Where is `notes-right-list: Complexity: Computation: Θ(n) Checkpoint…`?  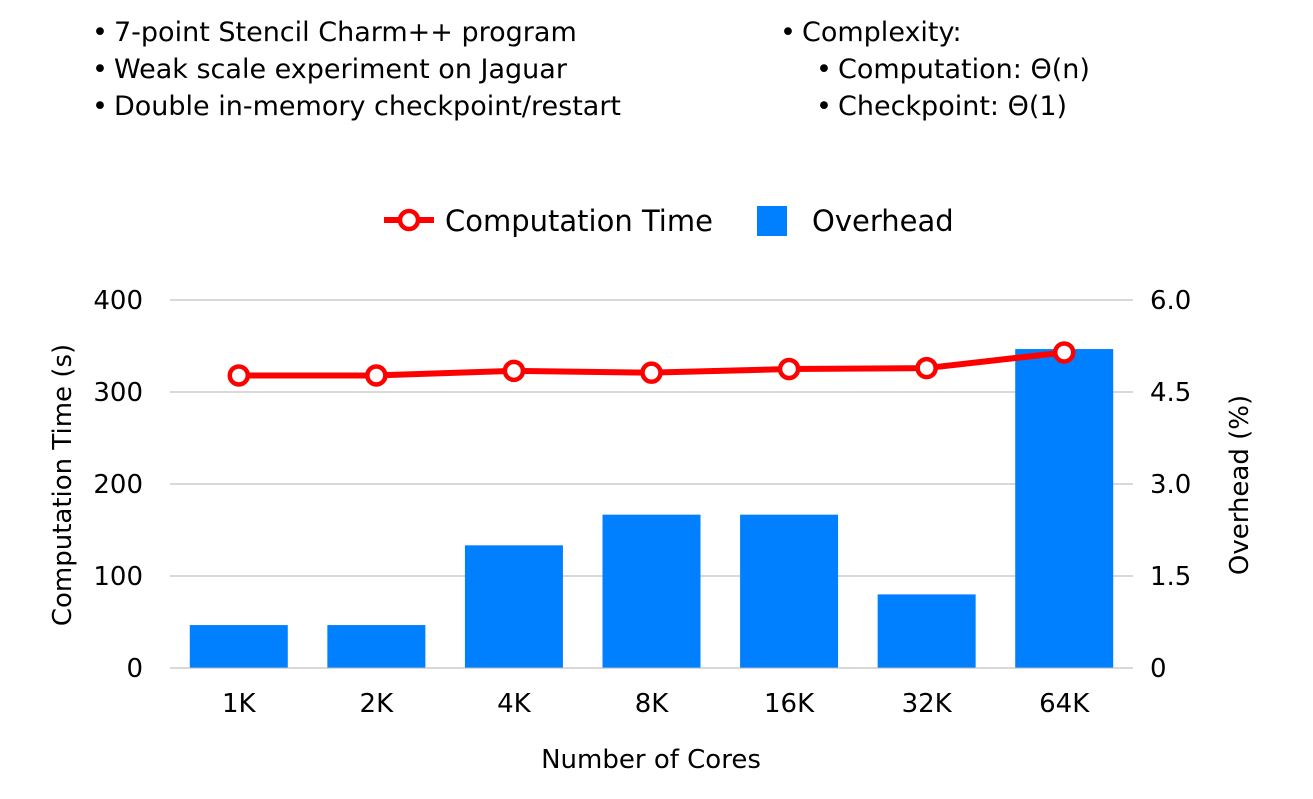 notes-right-list: Complexity: Computation: Θ(n) Checkpoint… is located at coordinates (935, 69).